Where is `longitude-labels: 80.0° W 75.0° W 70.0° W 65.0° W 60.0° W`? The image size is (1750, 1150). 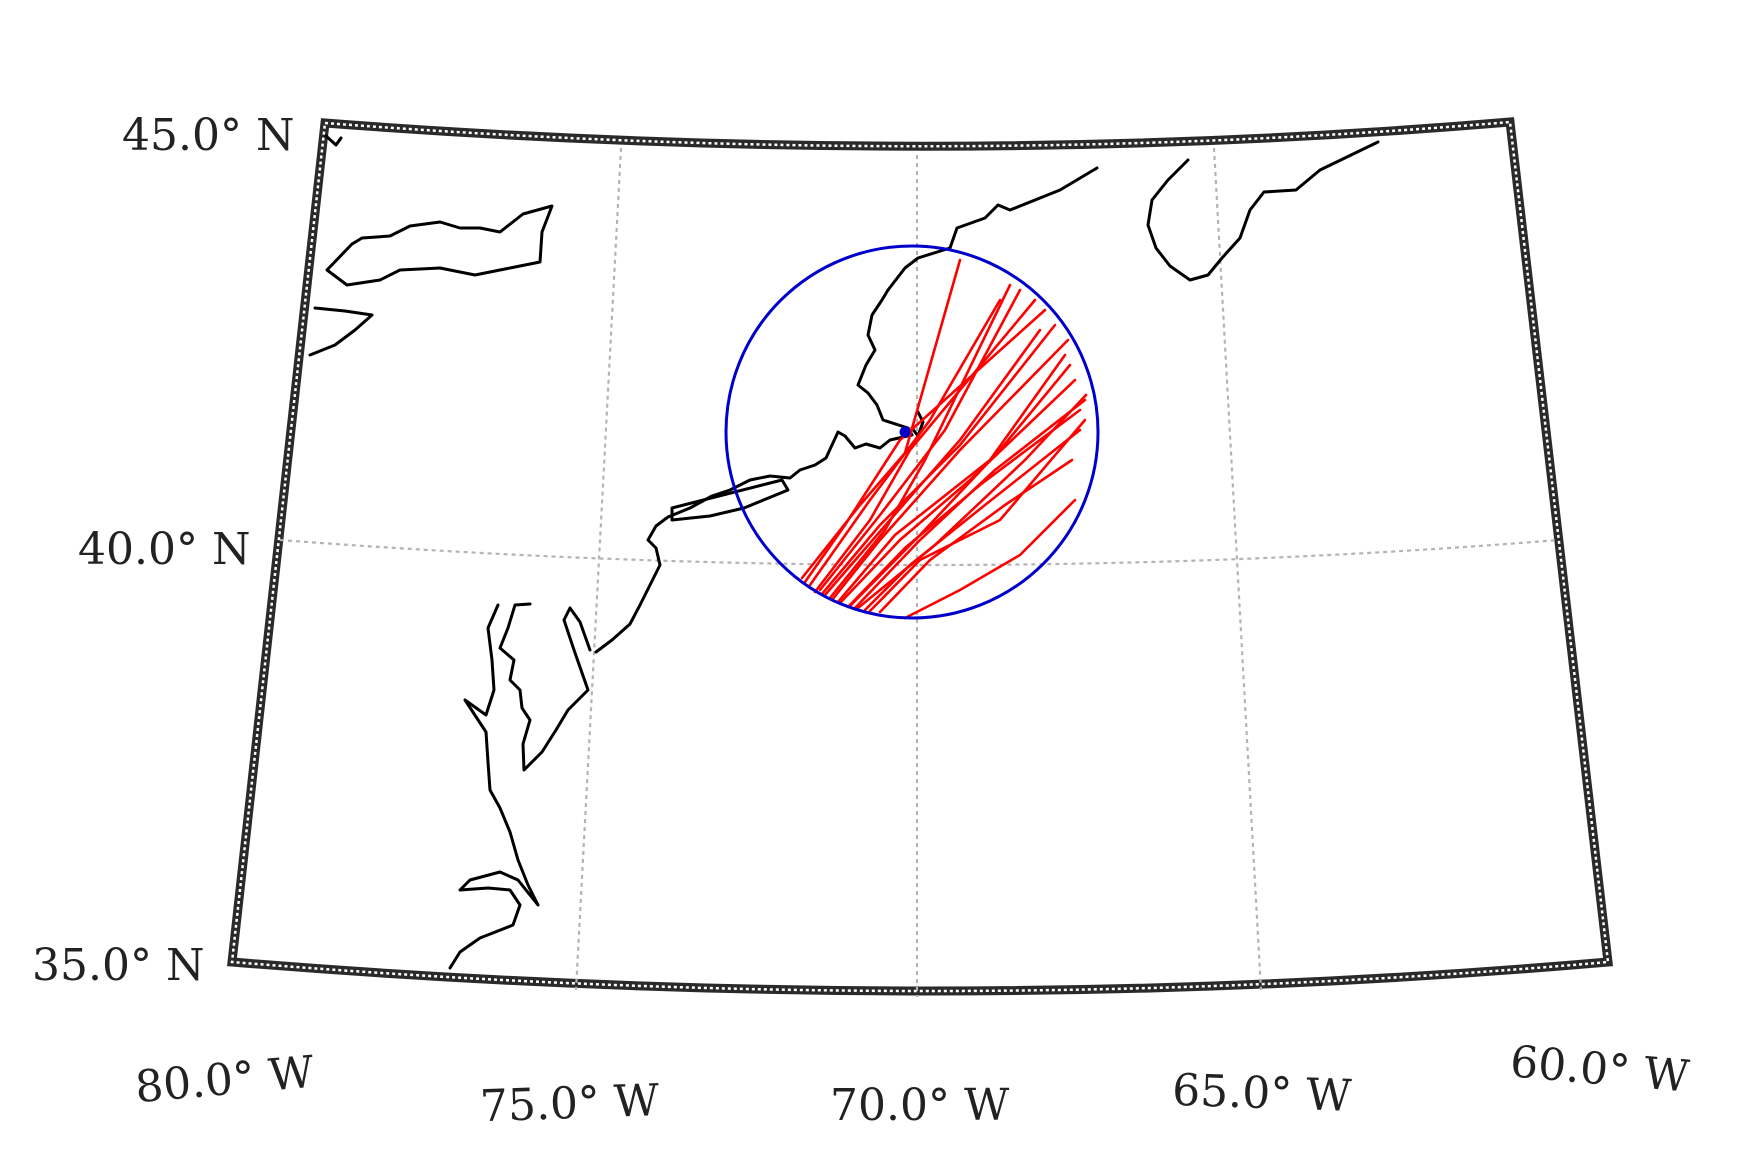
longitude-labels: 80.0° W 75.0° W 70.0° W 65.0° W 60.0° W is located at coordinates (912, 1084).